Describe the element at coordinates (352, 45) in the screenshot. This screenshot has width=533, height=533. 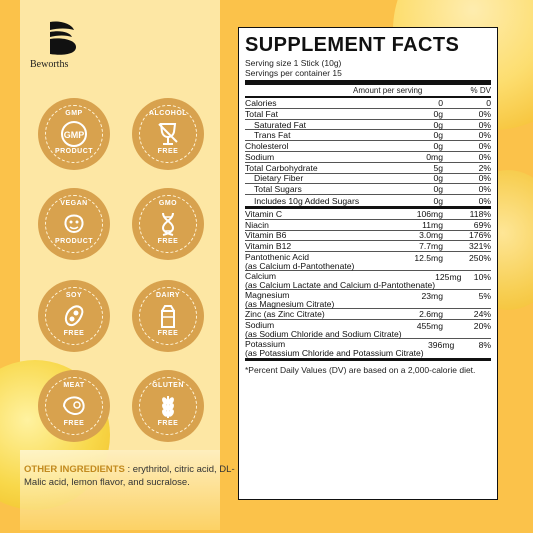
I see `facts-title: SUPPLEMENT FACTS` at that location.